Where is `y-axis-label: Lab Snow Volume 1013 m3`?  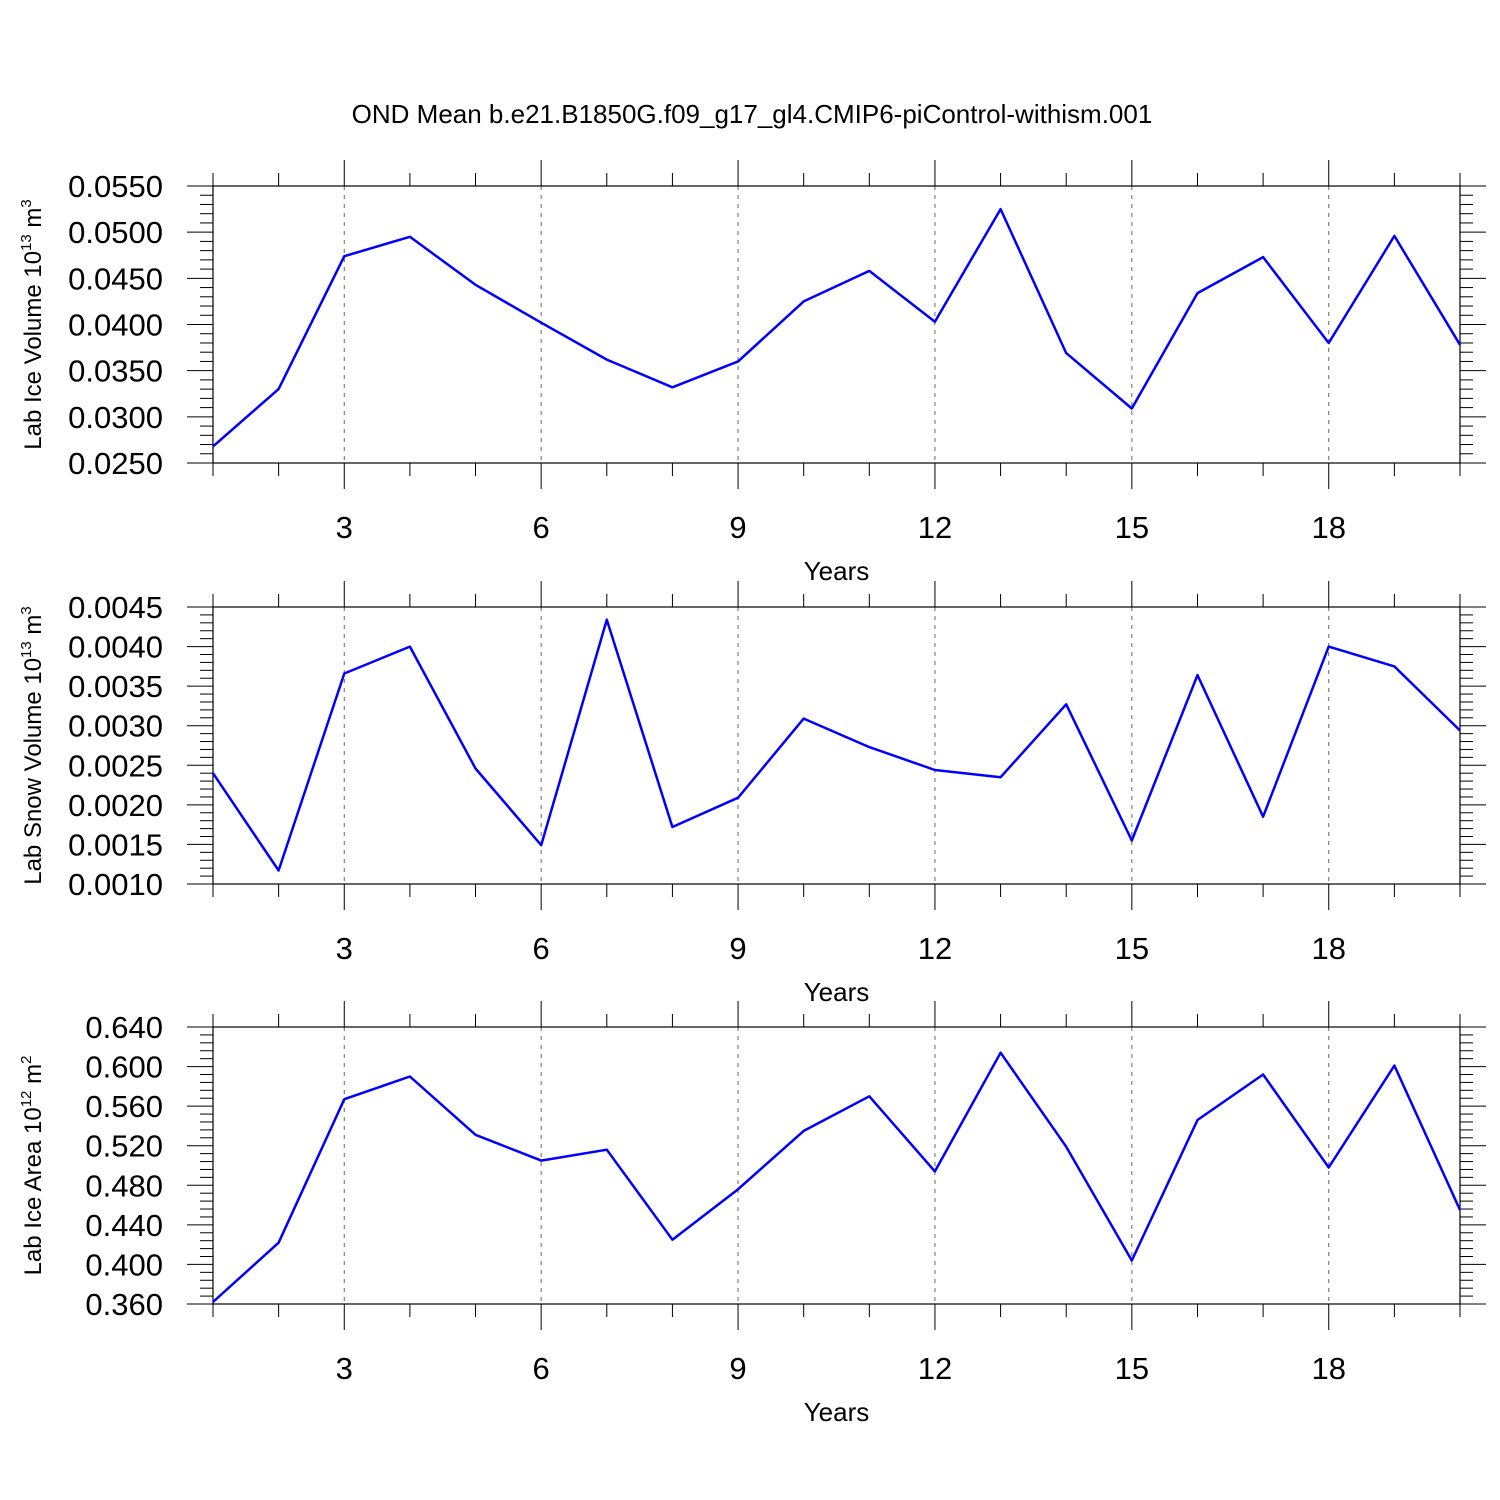 y-axis-label: Lab Snow Volume 1013 m3 is located at coordinates (32, 745).